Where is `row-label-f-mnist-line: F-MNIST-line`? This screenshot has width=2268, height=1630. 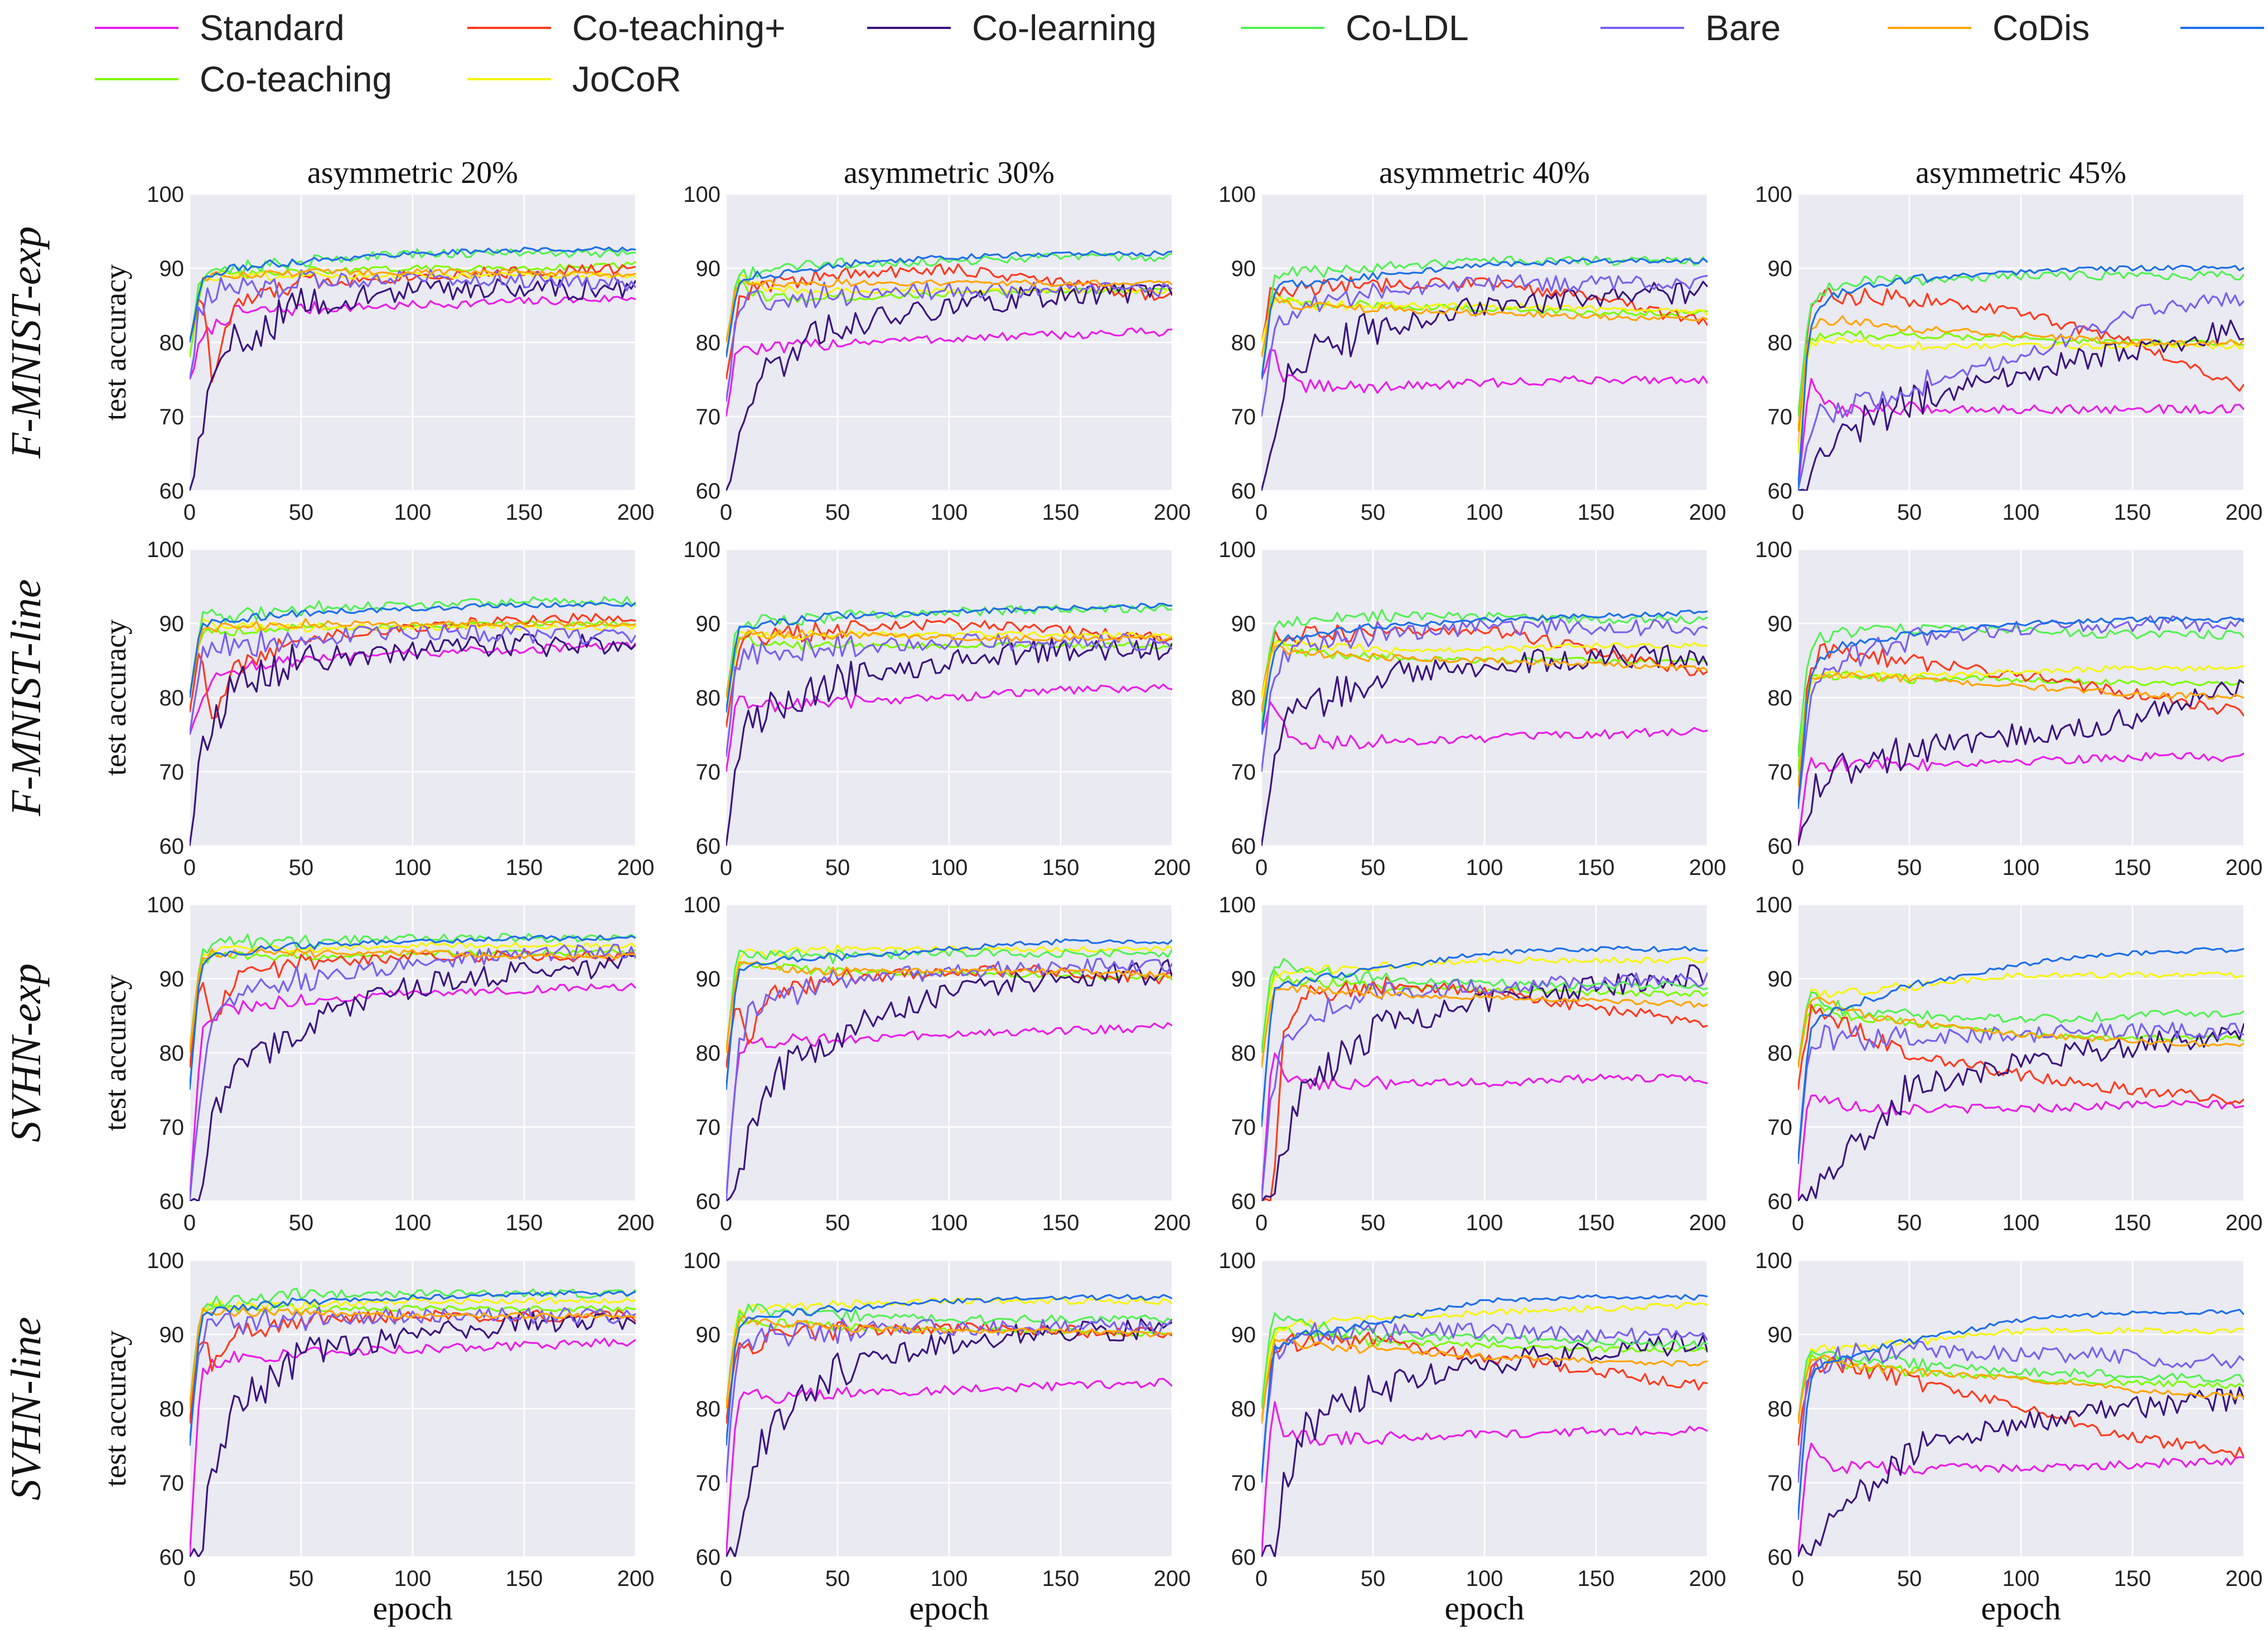
row-label-f-mnist-line: F-MNIST-line is located at coordinates (26, 698).